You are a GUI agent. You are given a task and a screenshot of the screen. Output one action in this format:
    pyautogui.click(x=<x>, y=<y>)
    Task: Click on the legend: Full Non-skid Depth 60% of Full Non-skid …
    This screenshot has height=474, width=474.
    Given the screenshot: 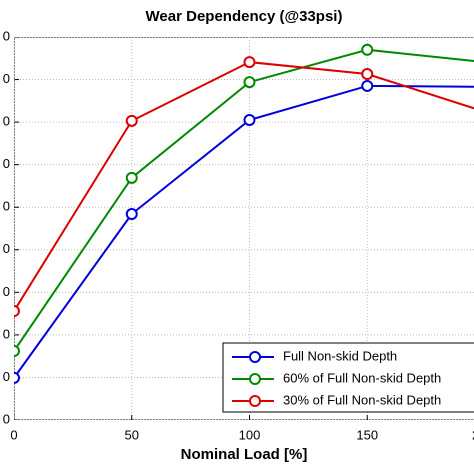 What is the action you would take?
    pyautogui.click(x=348, y=377)
    